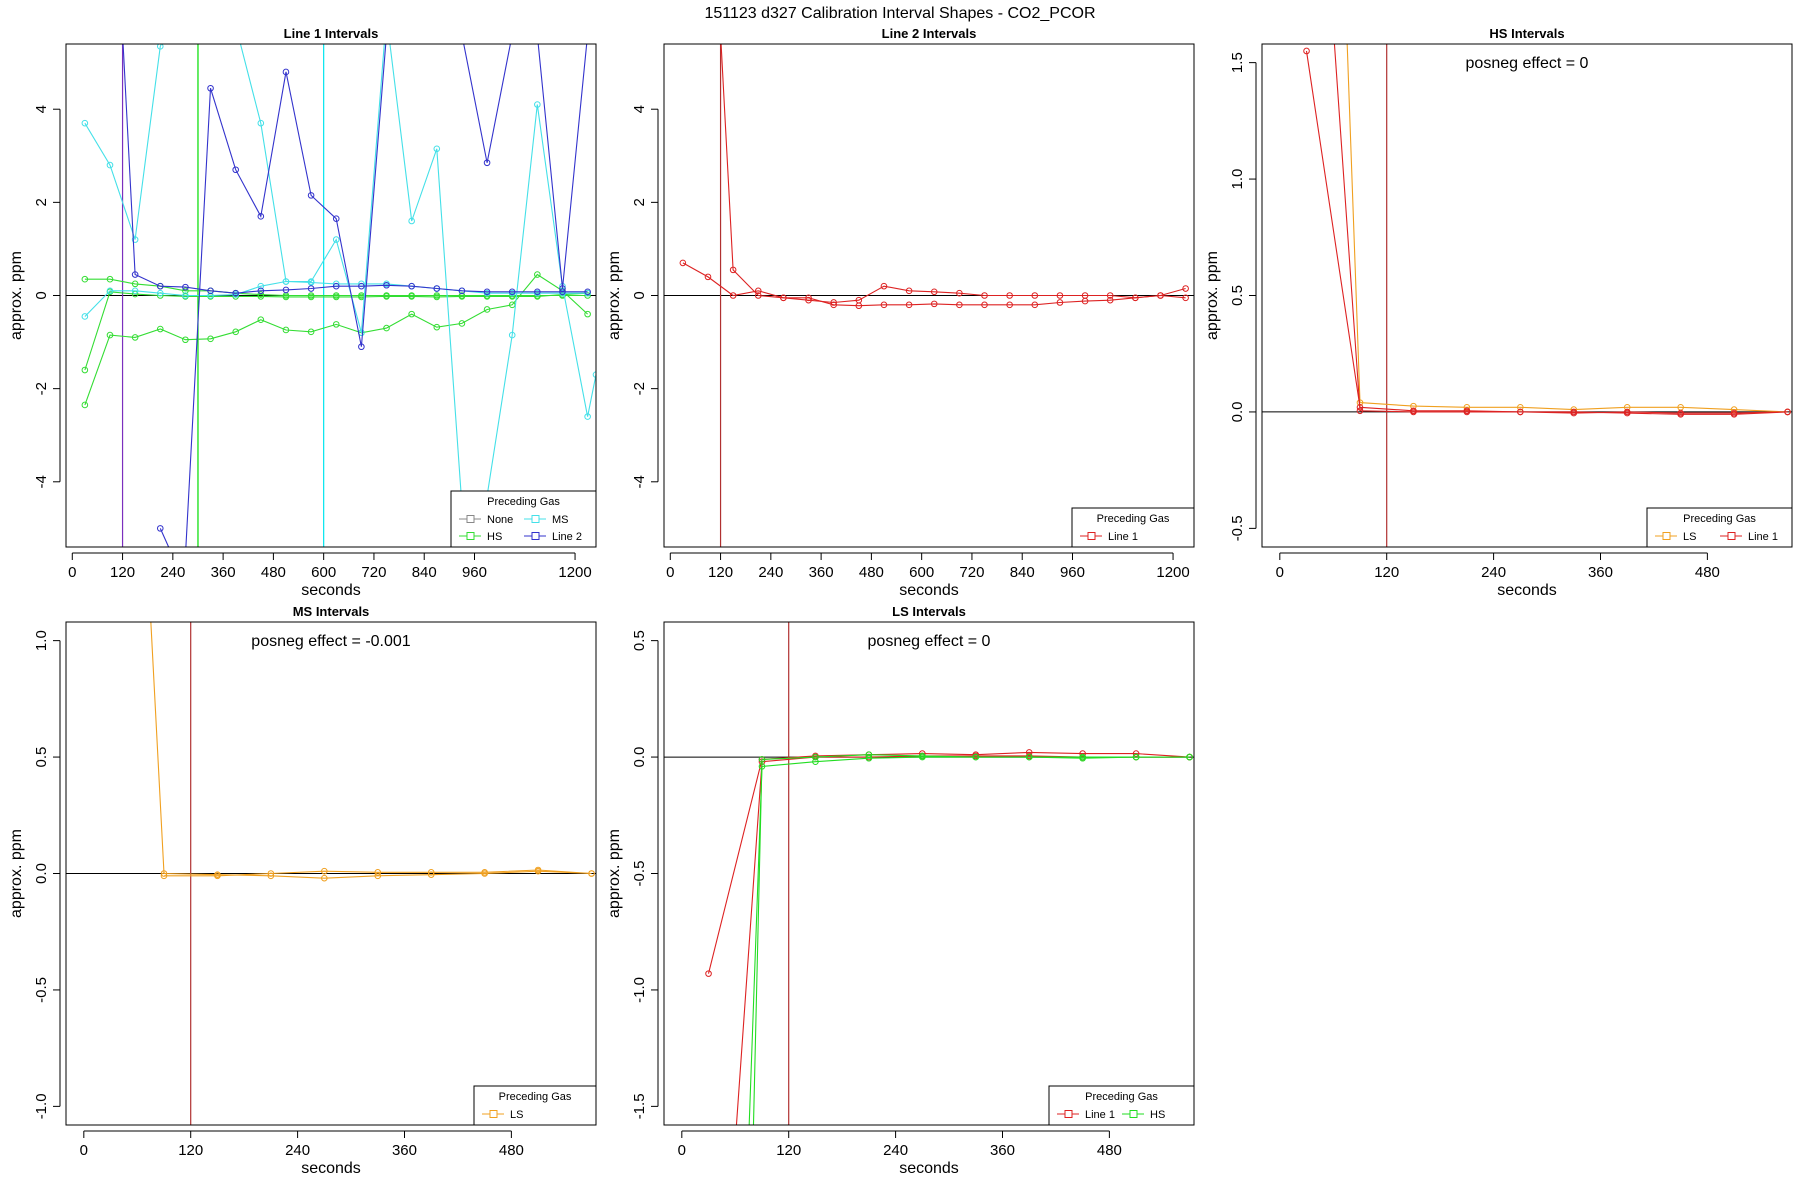 This screenshot has width=1800, height=1200. What do you see at coordinates (639, 481) in the screenshot?
I see `y-tick-label: -4` at bounding box center [639, 481].